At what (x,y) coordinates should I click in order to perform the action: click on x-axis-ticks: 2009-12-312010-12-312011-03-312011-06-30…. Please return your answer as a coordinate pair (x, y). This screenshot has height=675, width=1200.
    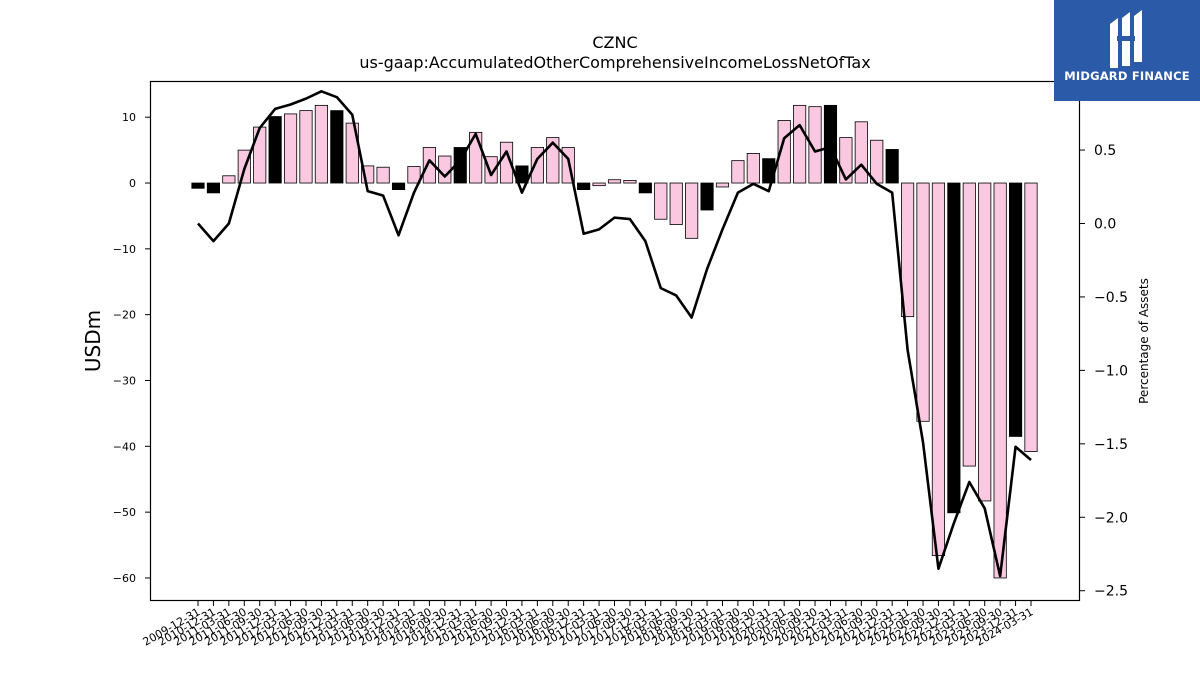
    Looking at the image, I should click on (588, 625).